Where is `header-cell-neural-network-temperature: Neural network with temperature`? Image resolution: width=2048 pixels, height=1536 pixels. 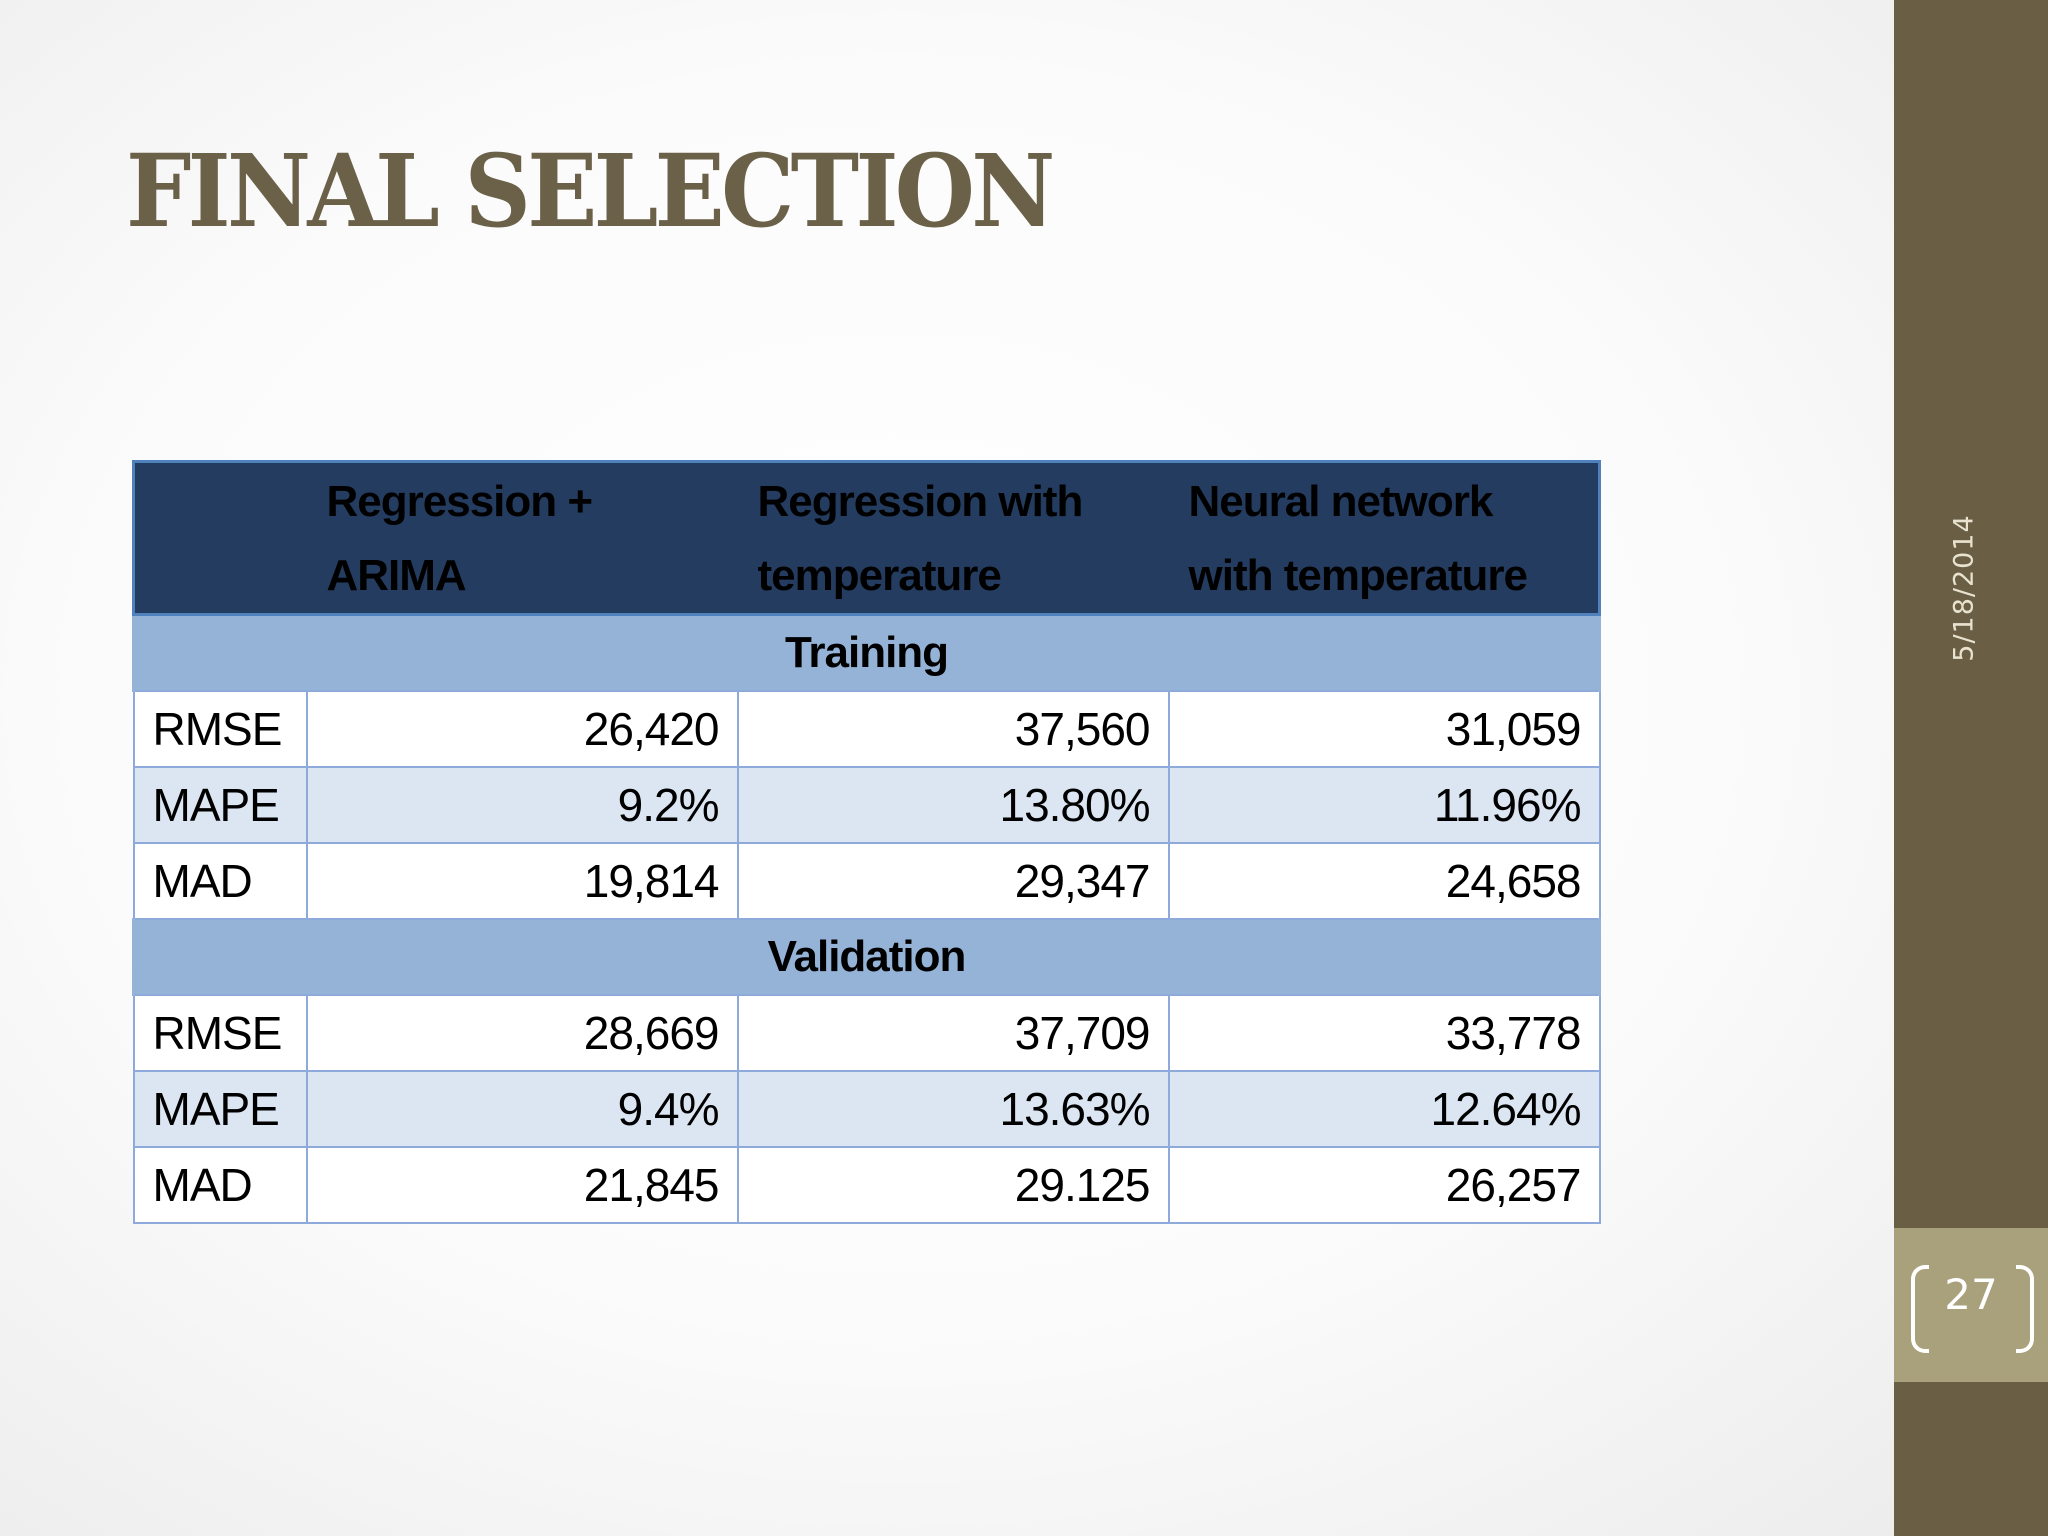
header-cell-neural-network-temperature: Neural network with temperature is located at coordinates (1384, 538).